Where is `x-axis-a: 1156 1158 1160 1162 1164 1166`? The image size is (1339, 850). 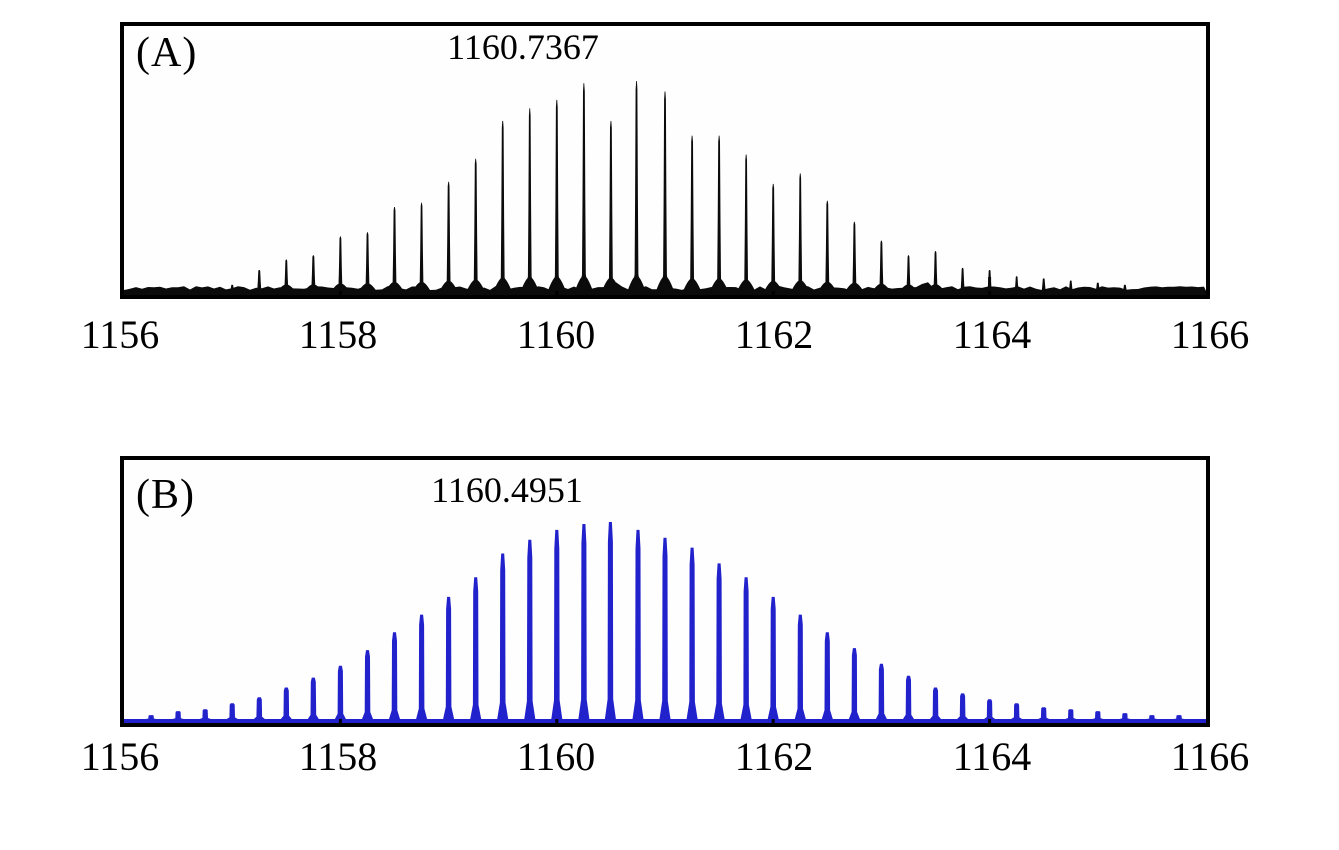 x-axis-a: 1156 1158 1160 1162 1164 1166 is located at coordinates (669, 338).